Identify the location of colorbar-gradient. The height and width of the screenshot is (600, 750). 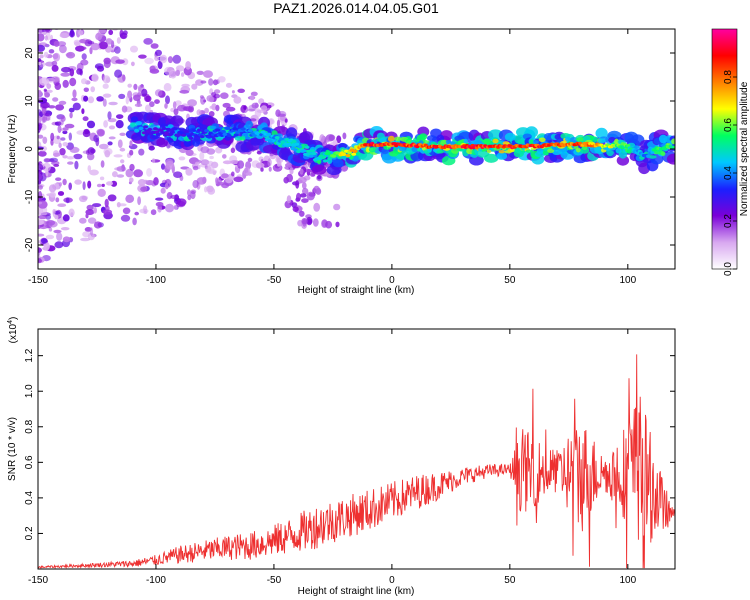
(724, 149).